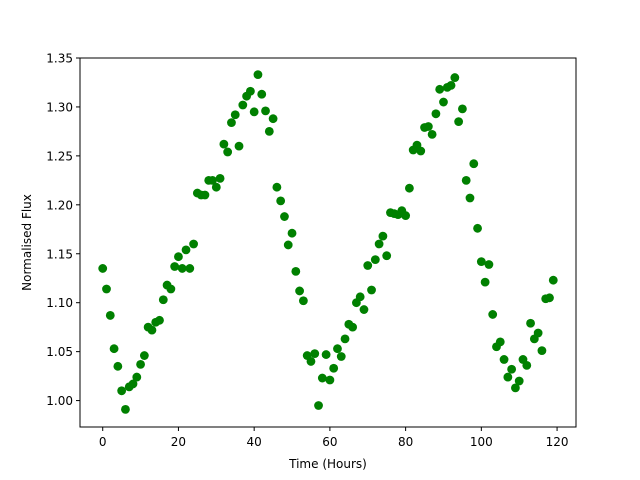 The height and width of the screenshot is (480, 640). I want to click on x-tick-label: 60, so click(329, 442).